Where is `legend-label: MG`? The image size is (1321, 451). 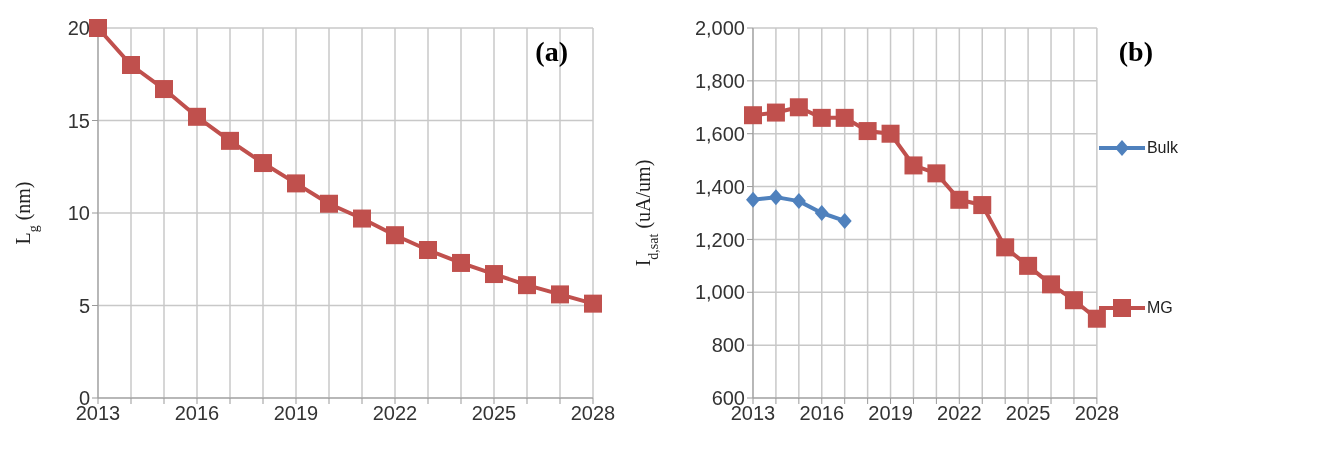 legend-label: MG is located at coordinates (1159, 308).